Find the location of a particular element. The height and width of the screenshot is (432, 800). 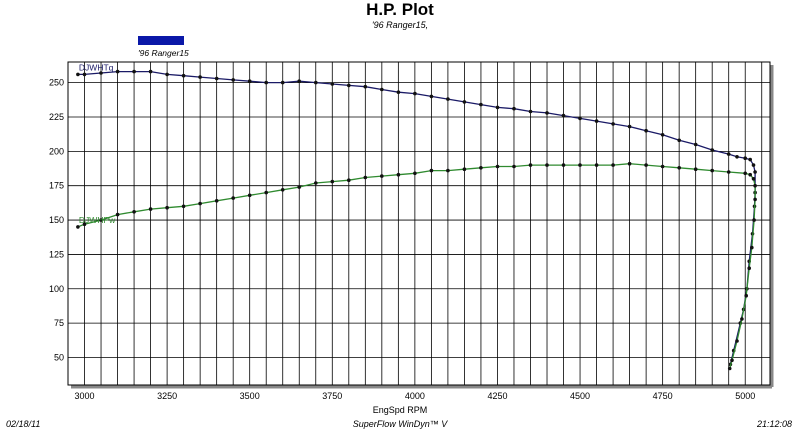

x-tick-label: 3500 is located at coordinates (250, 396).